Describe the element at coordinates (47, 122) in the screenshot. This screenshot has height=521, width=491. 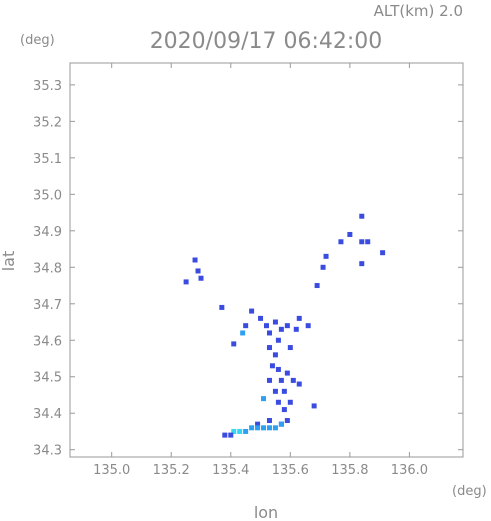
I see `y-tick-label: 35.2` at that location.